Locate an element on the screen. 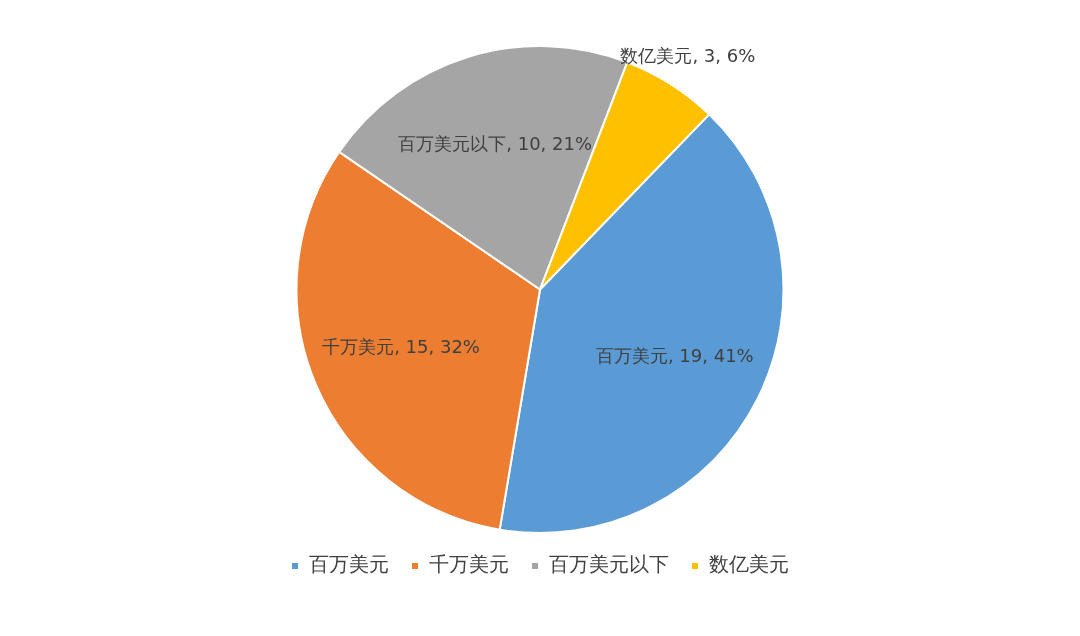 This screenshot has height=636, width=1080. data-label: 百万美元以下, 10, 21% is located at coordinates (495, 144).